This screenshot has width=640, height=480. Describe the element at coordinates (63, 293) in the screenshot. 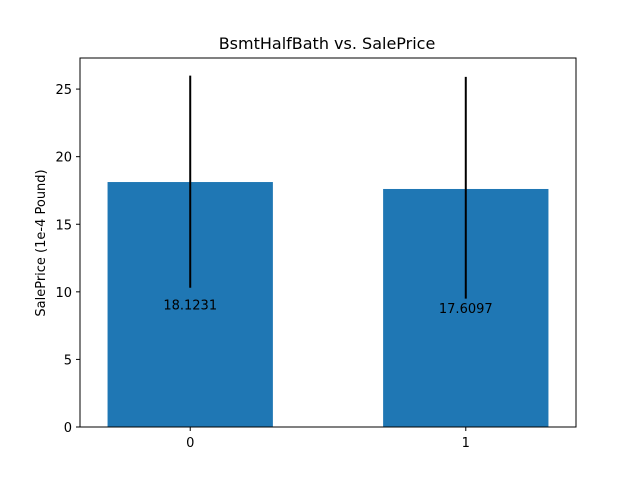

I see `y-tick-label: 10` at that location.